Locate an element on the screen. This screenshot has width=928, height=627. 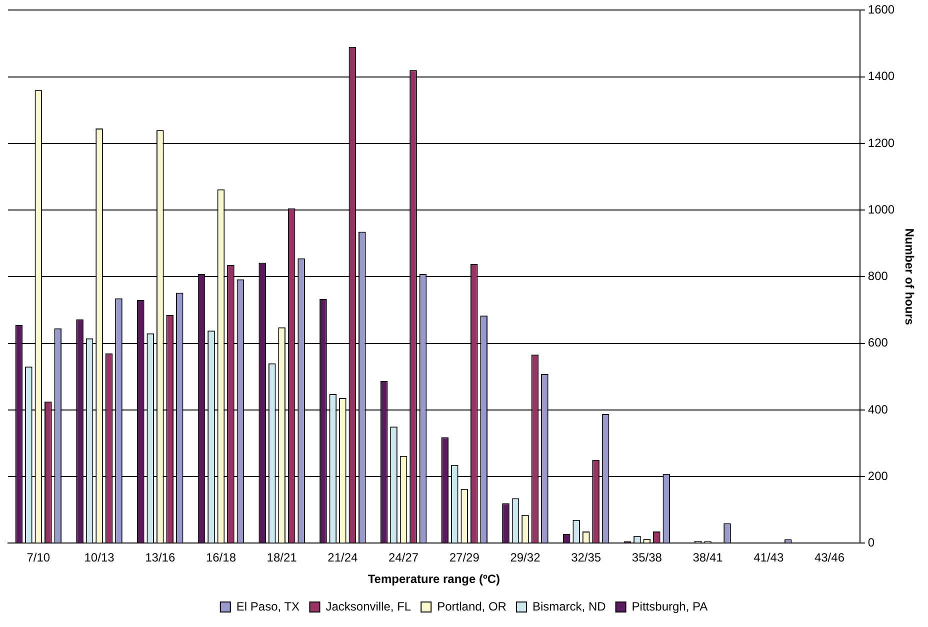
x-tick-label: 21/24 is located at coordinates (343, 557).